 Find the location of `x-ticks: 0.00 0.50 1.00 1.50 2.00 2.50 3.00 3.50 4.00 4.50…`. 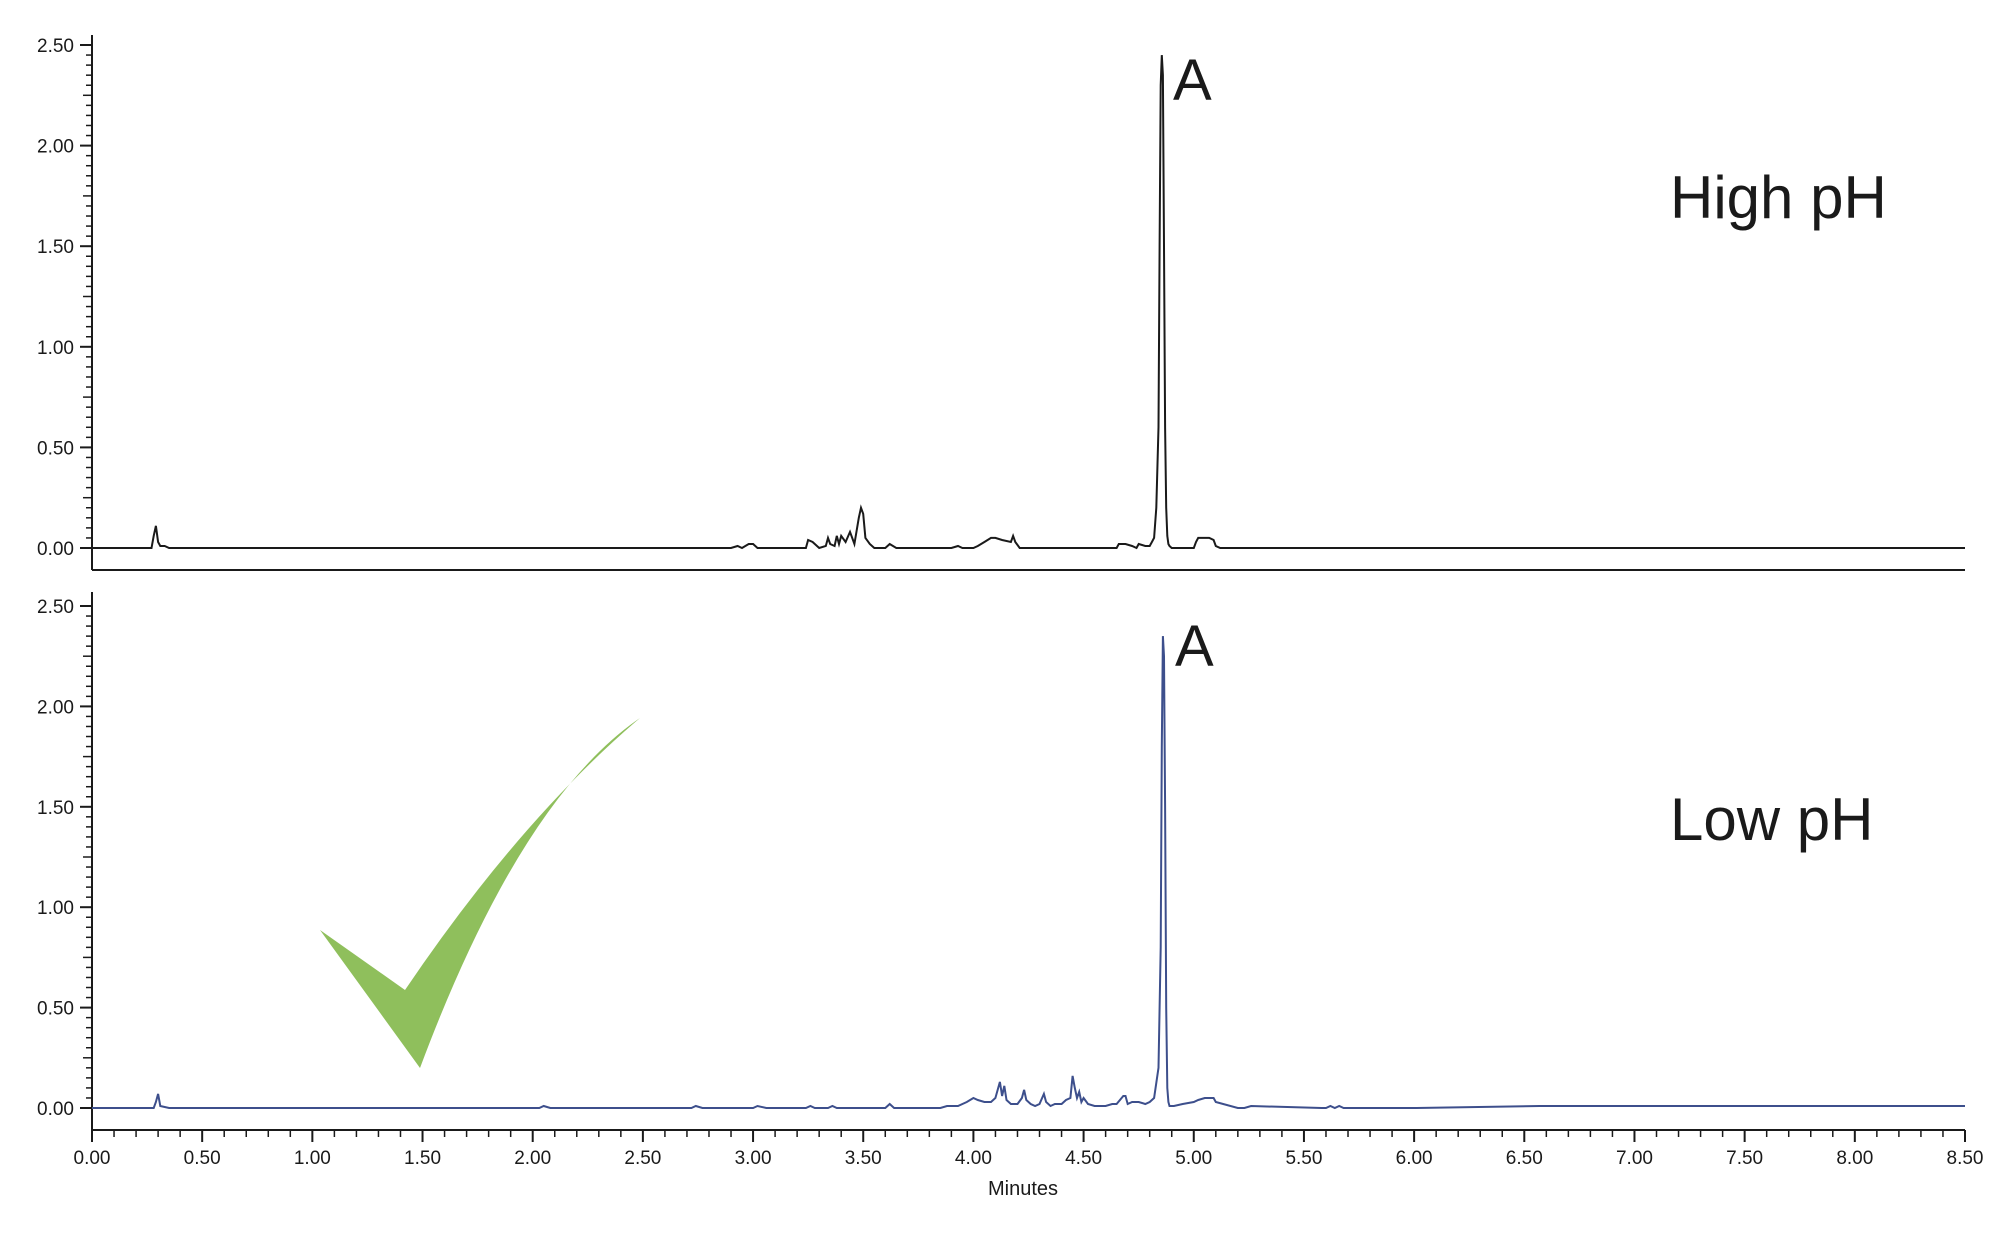

x-ticks: 0.00 0.50 1.00 1.50 2.00 2.50 3.00 3.50 4.00 4.50… is located at coordinates (1029, 1149).